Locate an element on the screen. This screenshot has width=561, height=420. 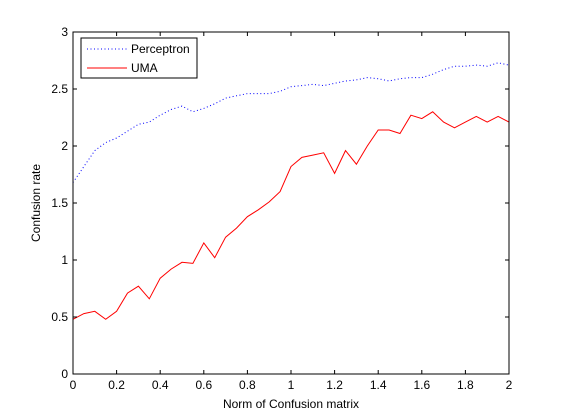
y-tick-label: 3 is located at coordinates (64, 32).